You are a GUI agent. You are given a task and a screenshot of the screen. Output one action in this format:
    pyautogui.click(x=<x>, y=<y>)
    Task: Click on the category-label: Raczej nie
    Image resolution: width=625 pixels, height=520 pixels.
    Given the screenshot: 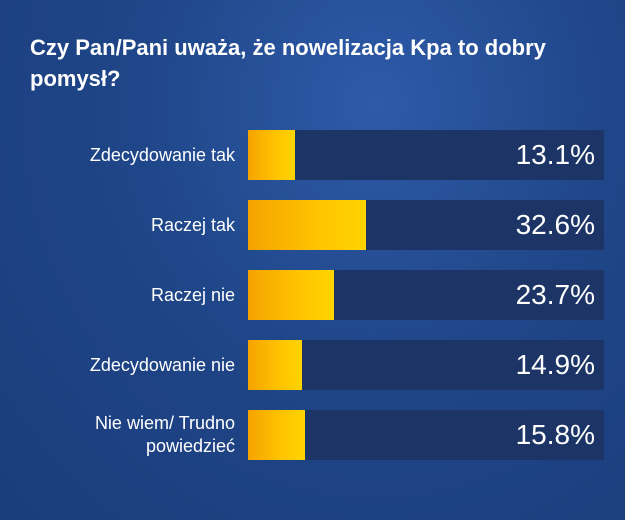 What is the action you would take?
    pyautogui.click(x=192, y=294)
    